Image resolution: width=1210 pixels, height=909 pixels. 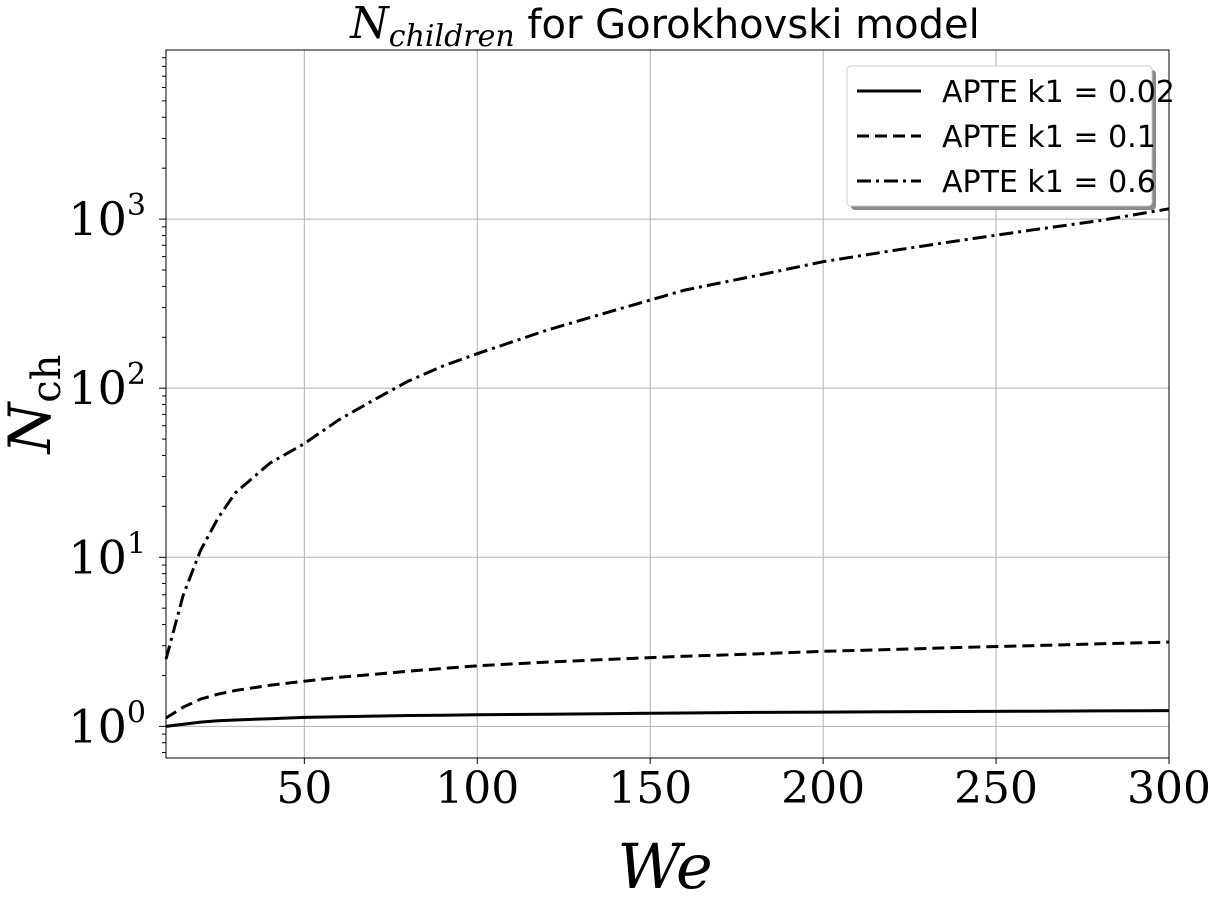 I want to click on y-tick-label: 10⁰, so click(x=107, y=724).